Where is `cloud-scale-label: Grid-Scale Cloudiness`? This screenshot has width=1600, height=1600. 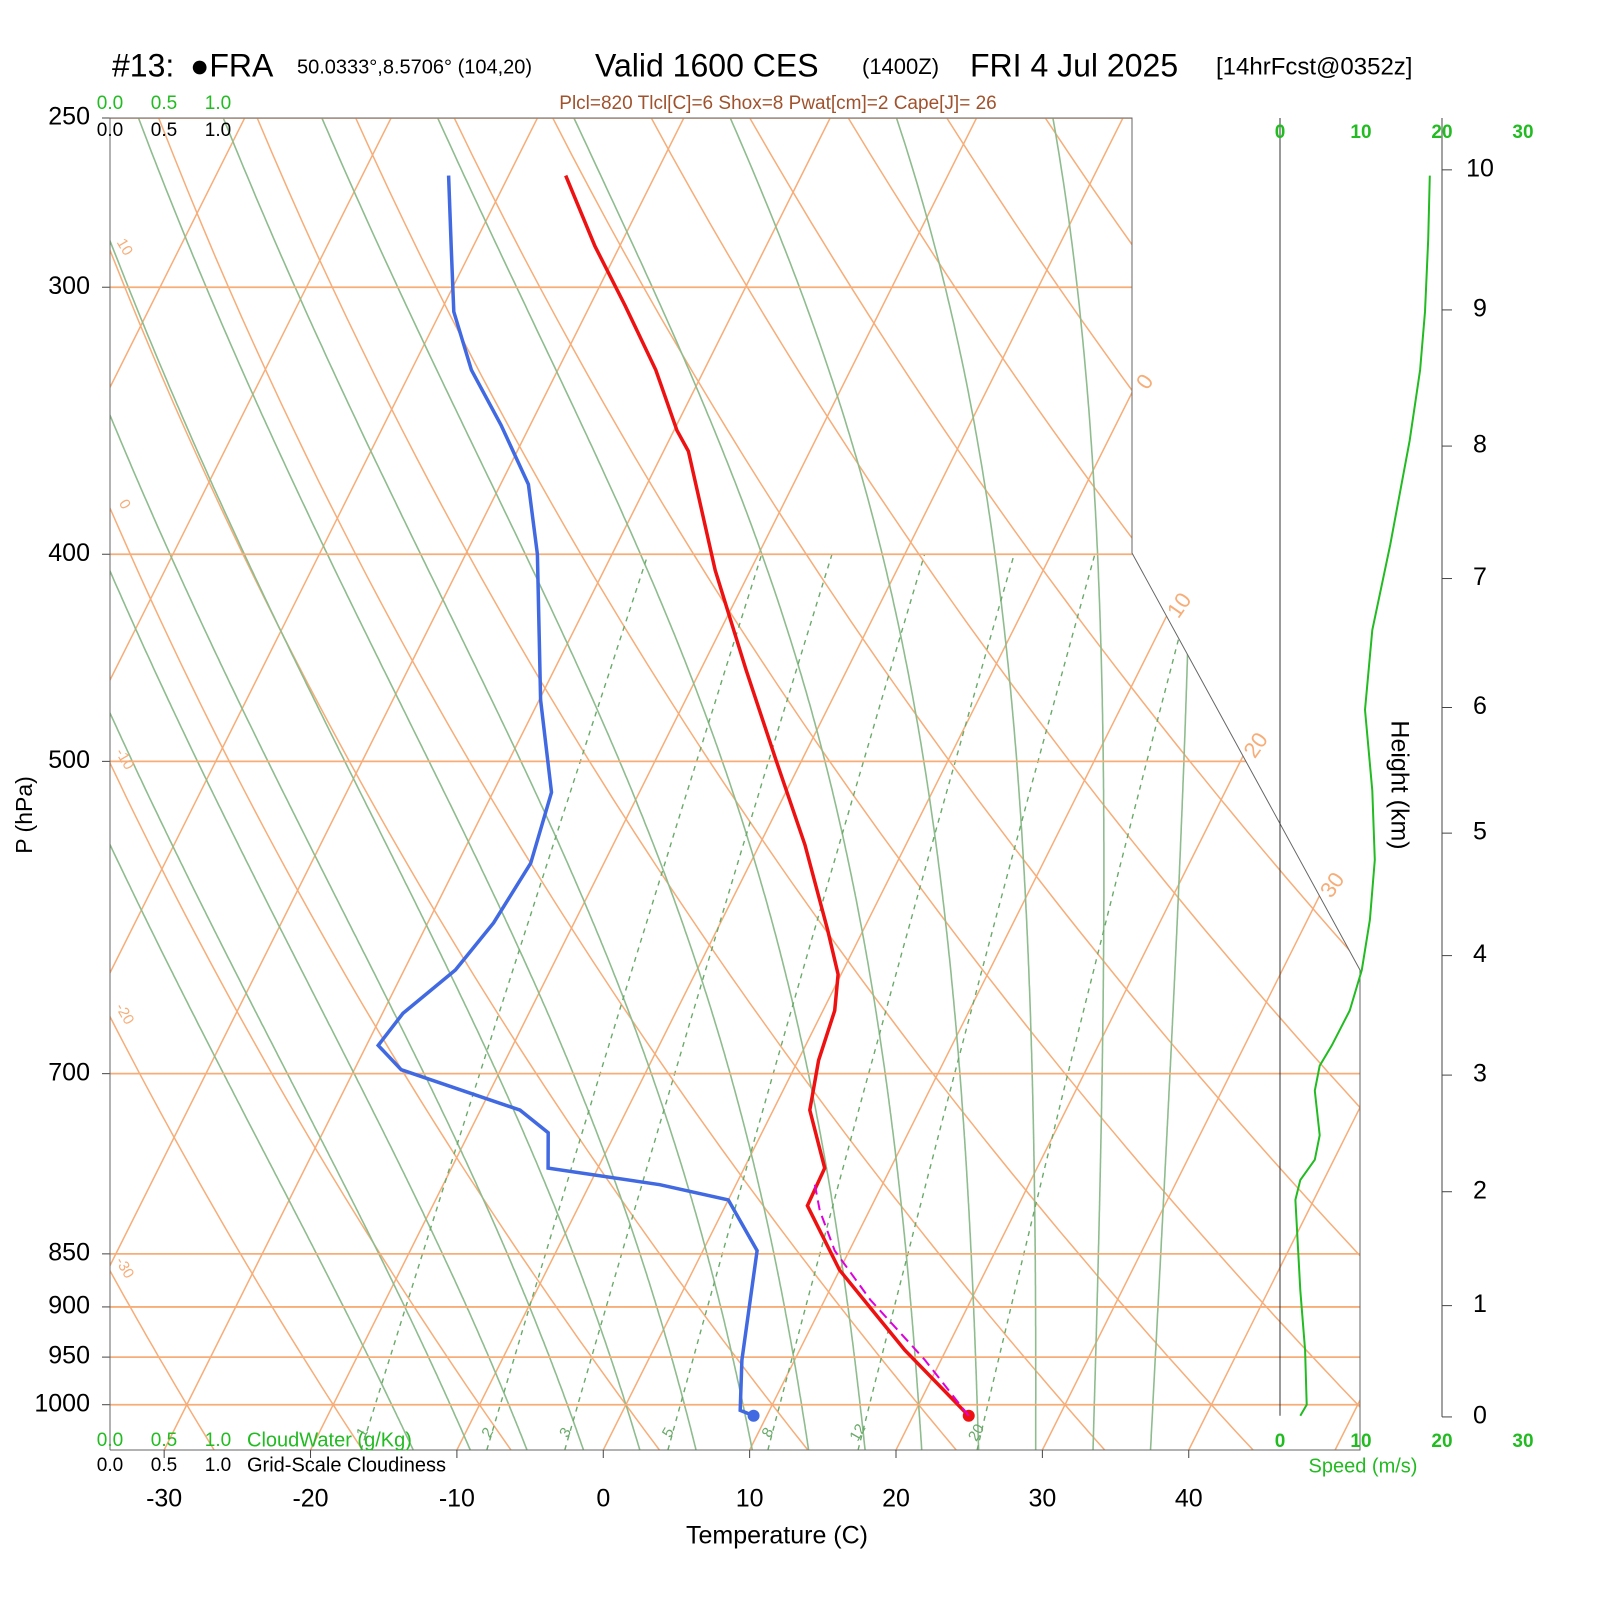
cloud-scale-label: Grid-Scale Cloudiness is located at coordinates (346, 1465).